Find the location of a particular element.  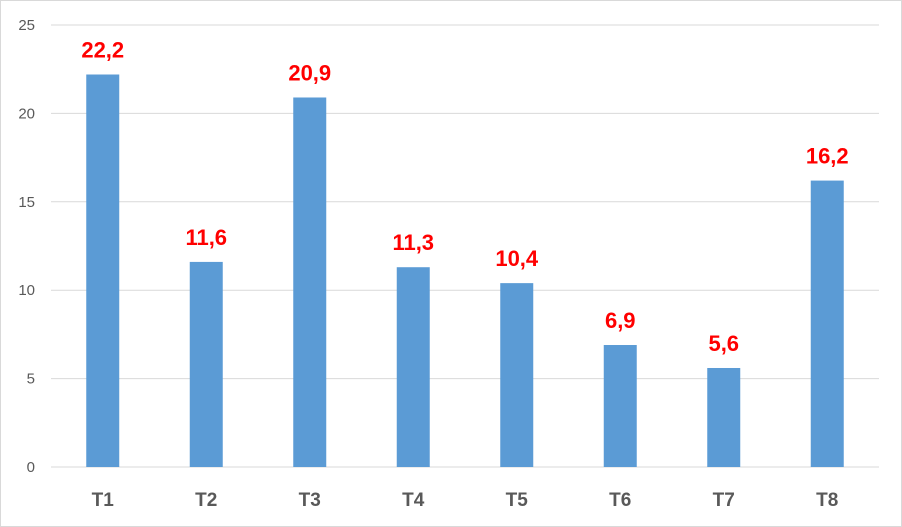

x-tick-label: T8 is located at coordinates (827, 500).